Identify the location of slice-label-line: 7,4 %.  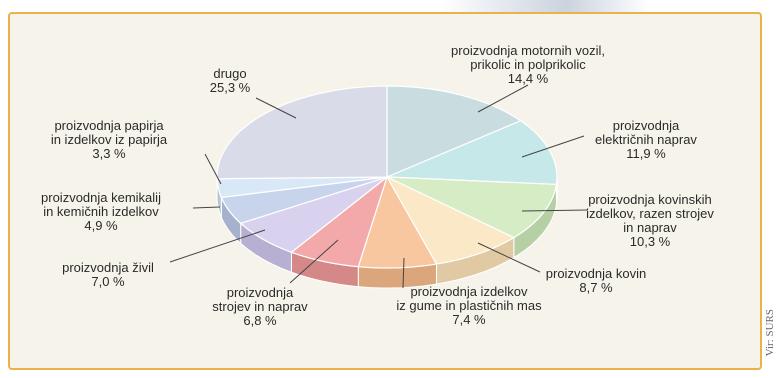
(469, 319).